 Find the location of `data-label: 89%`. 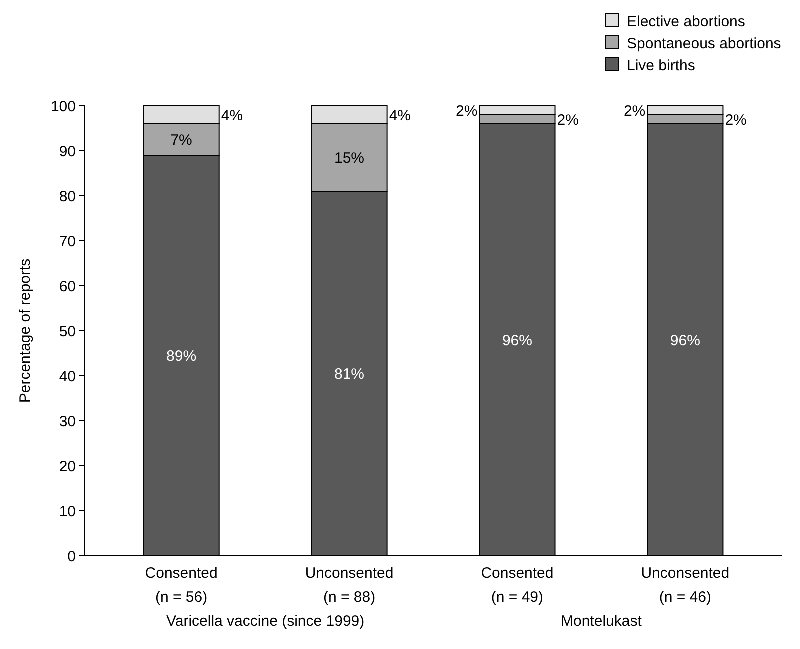

data-label: 89% is located at coordinates (181, 356).